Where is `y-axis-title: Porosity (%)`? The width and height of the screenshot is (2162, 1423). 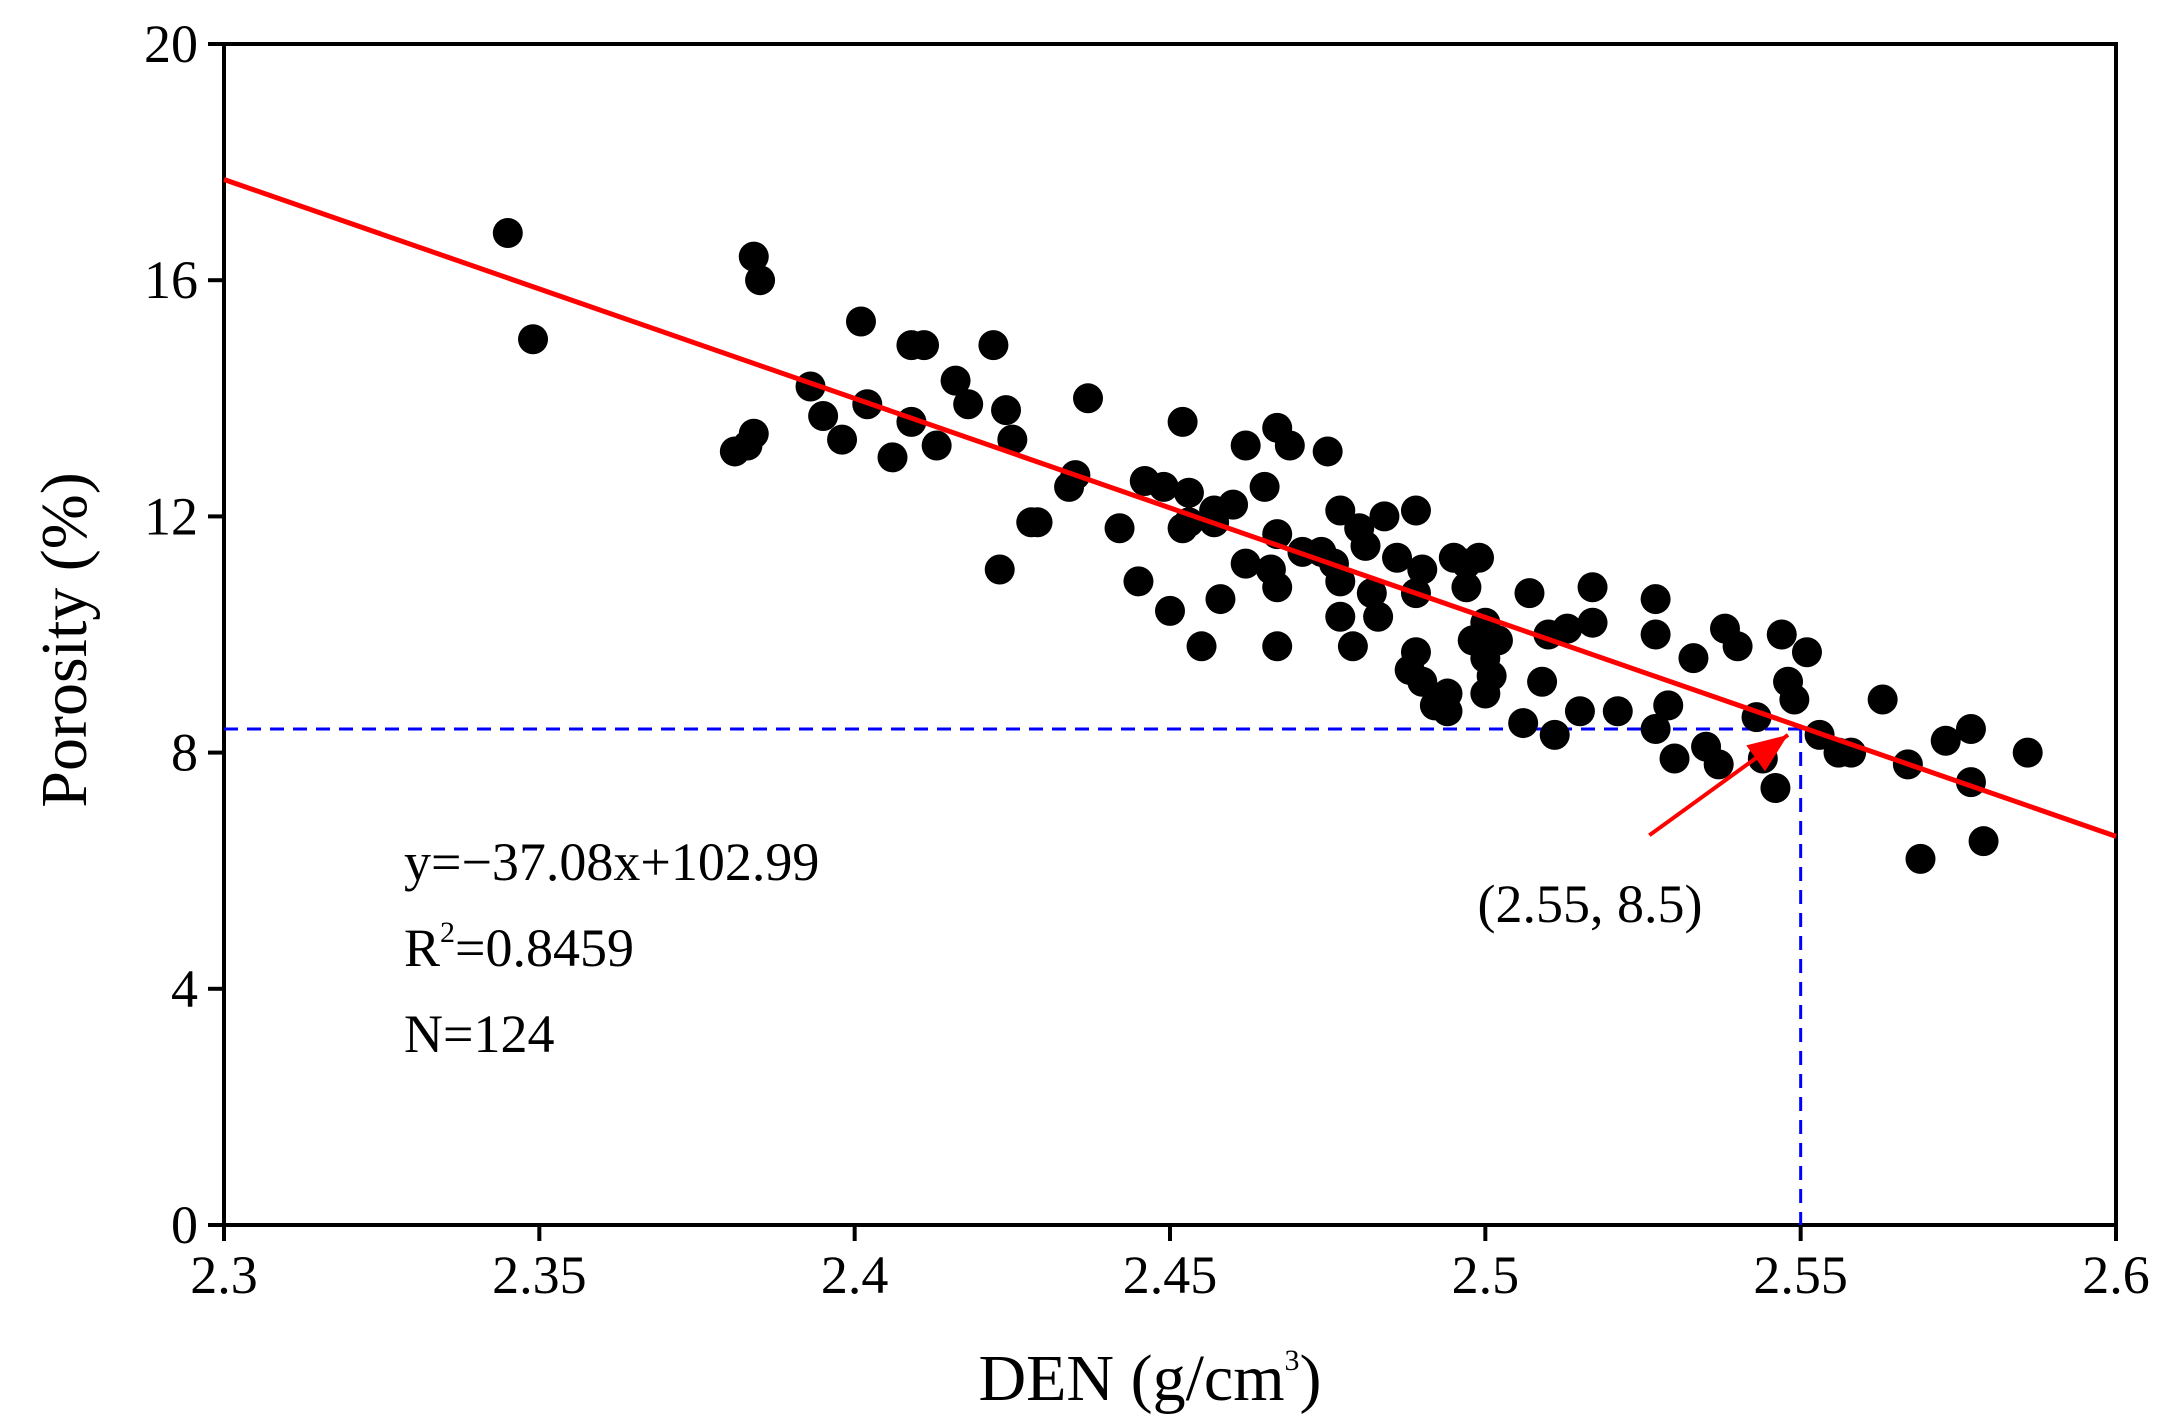
y-axis-title: Porosity (%) is located at coordinates (64, 639).